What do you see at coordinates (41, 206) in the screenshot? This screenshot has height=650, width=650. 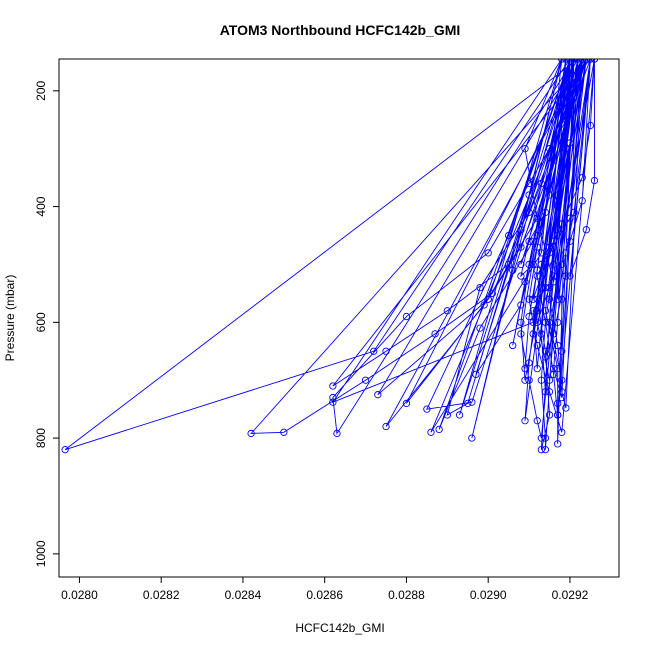 I see `y-tick-label: 400` at bounding box center [41, 206].